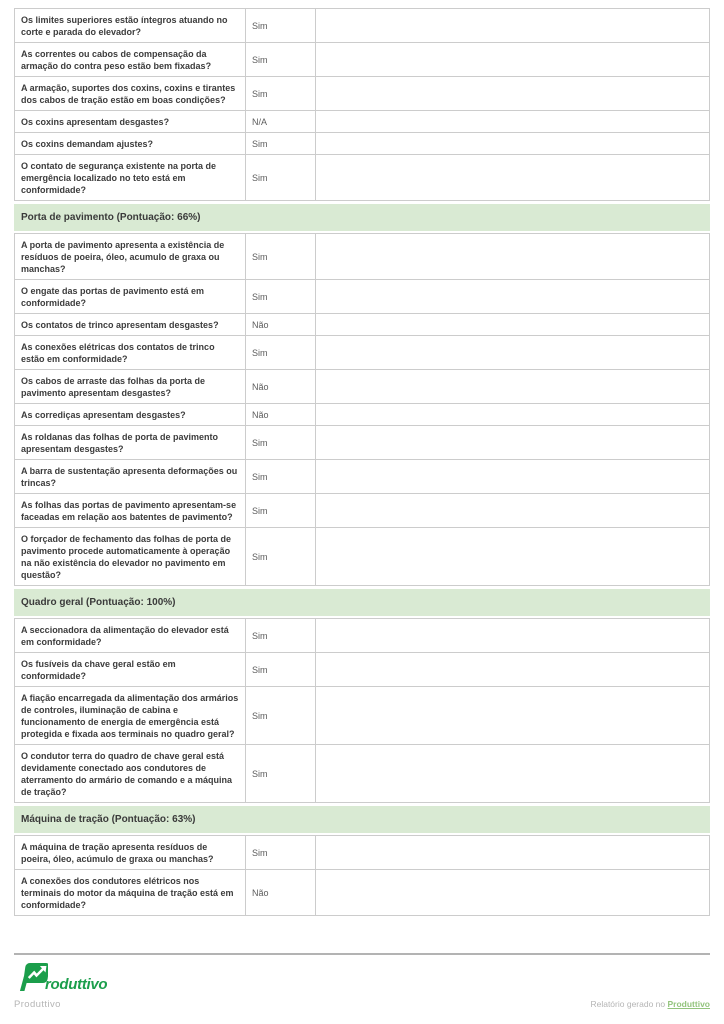 The width and height of the screenshot is (724, 1024). What do you see at coordinates (130, 121) in the screenshot?
I see `question-cell: Os coxins apresentam desgastes?` at bounding box center [130, 121].